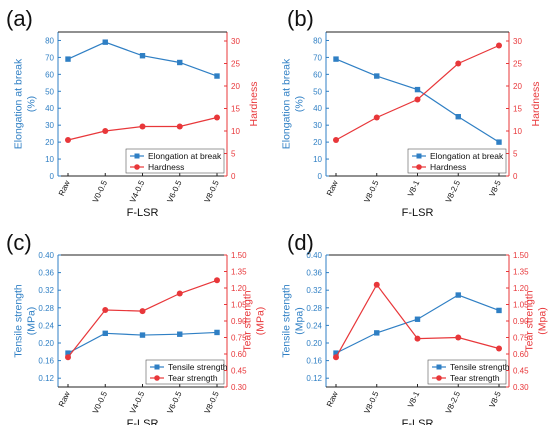 The height and width of the screenshot is (425, 550). What do you see at coordinates (517, 109) in the screenshot?
I see `right-tick-label: 15` at bounding box center [517, 109].